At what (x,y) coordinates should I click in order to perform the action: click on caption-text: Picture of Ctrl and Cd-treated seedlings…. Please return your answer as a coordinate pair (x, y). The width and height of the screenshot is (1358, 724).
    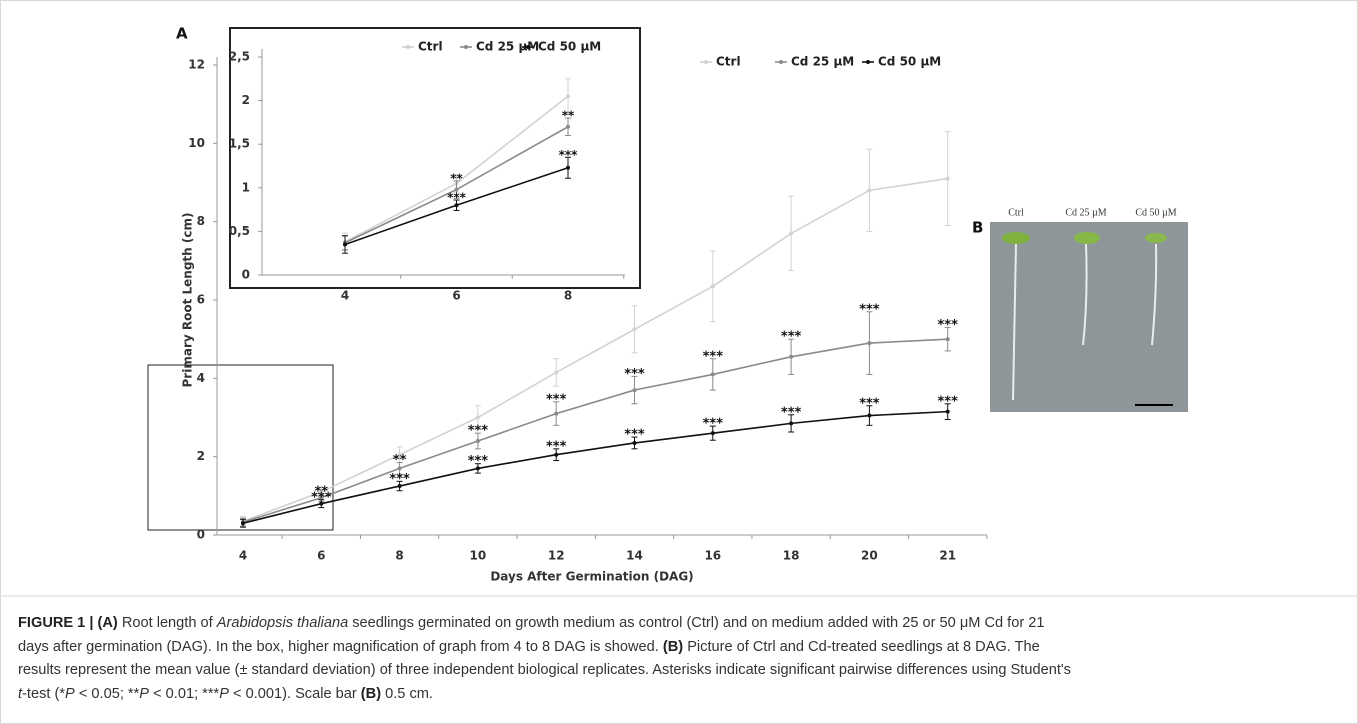
    Looking at the image, I should click on (861, 646).